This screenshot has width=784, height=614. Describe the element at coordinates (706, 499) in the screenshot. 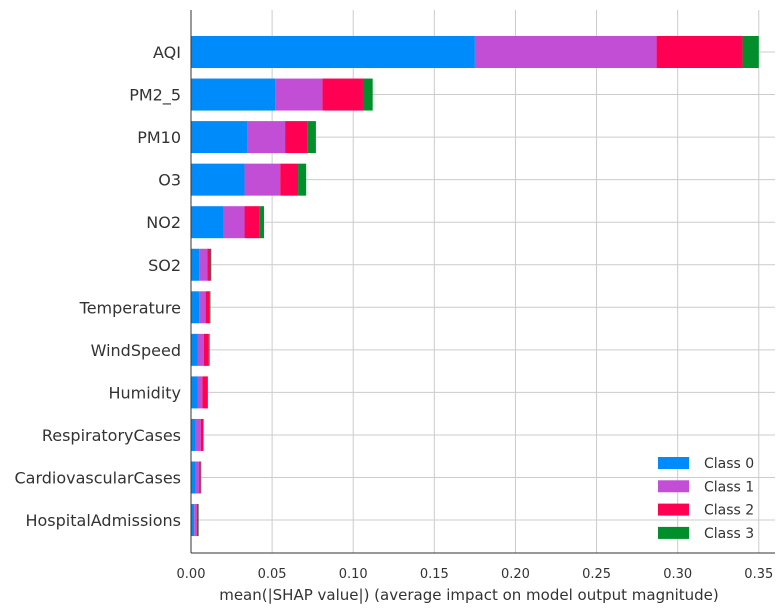

I see `legend: Class 0 Class 1 Class 2 Class 3` at that location.